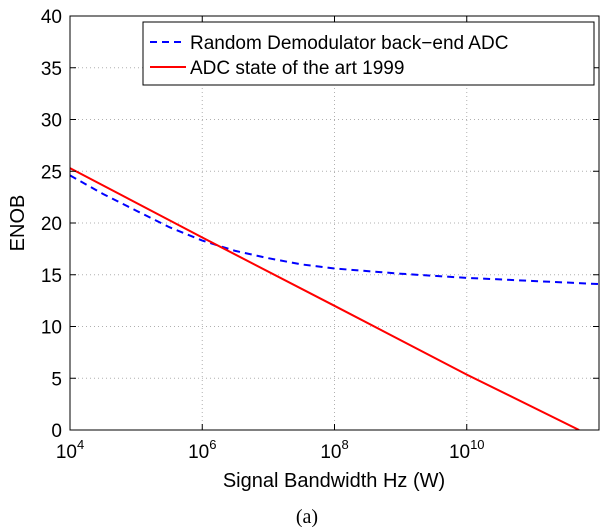 The height and width of the screenshot is (527, 600). Describe the element at coordinates (212, 444) in the screenshot. I see `x-tick-exponent: 6` at that location.